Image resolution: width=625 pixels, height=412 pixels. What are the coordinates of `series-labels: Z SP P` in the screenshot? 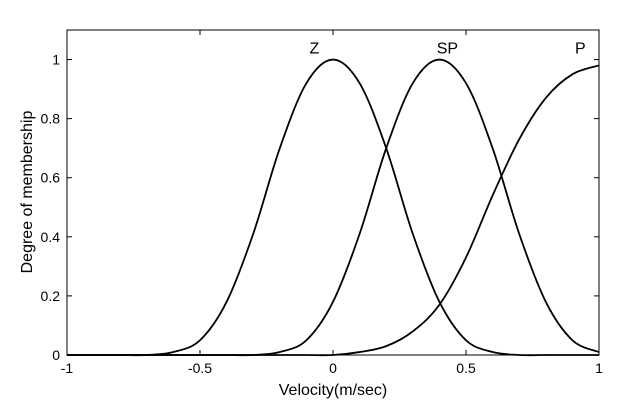 It's located at (447, 49).